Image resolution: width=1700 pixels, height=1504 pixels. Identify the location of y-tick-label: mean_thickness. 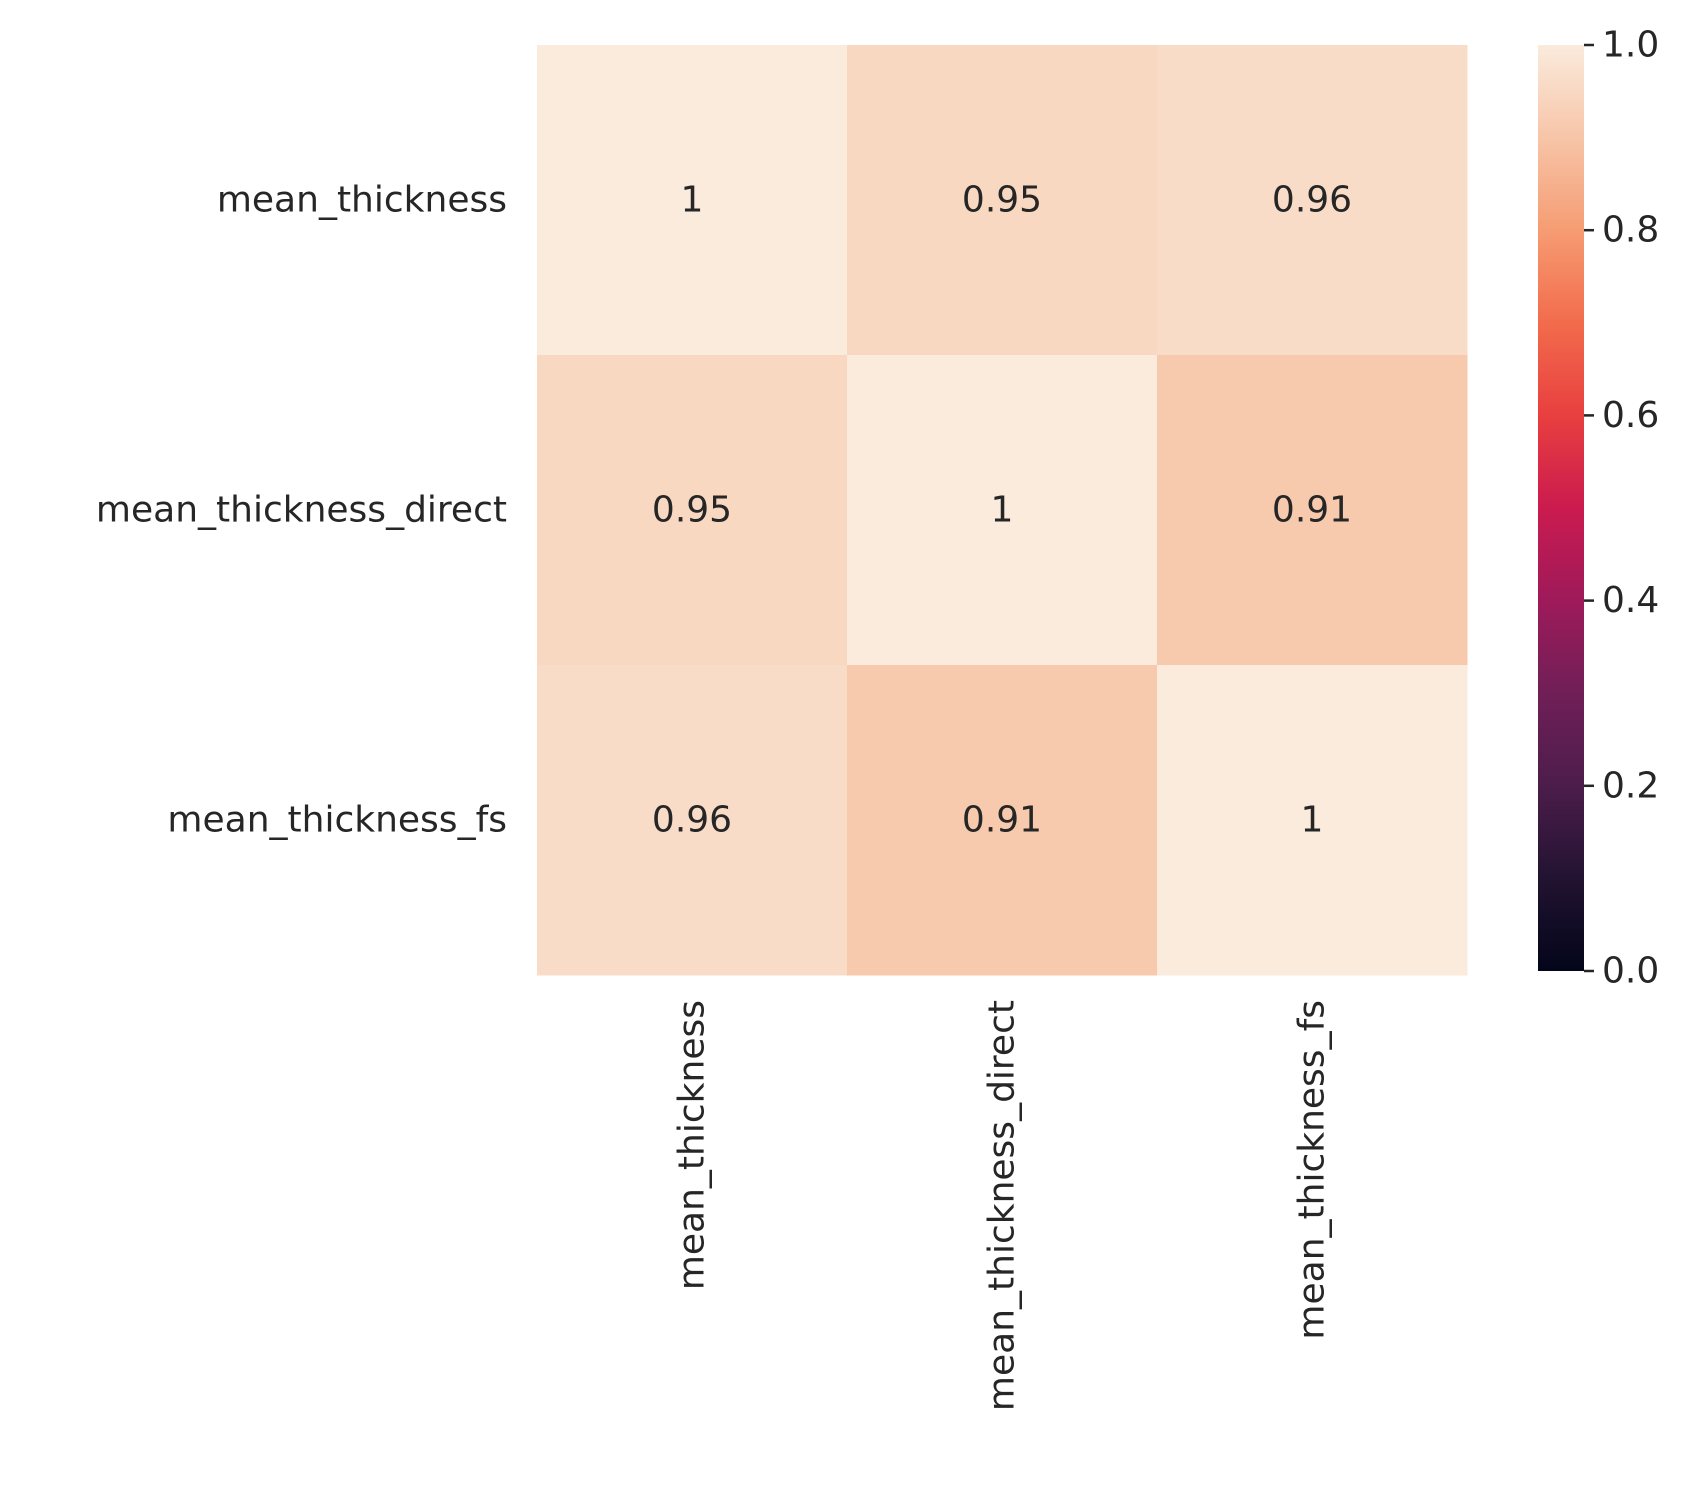
(362, 200).